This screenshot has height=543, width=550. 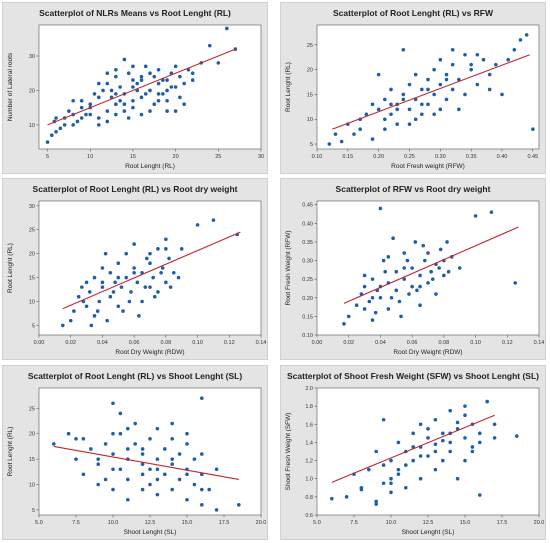 What do you see at coordinates (307, 280) in the screenshot?
I see `y-tick-label: 0.25` at bounding box center [307, 280].